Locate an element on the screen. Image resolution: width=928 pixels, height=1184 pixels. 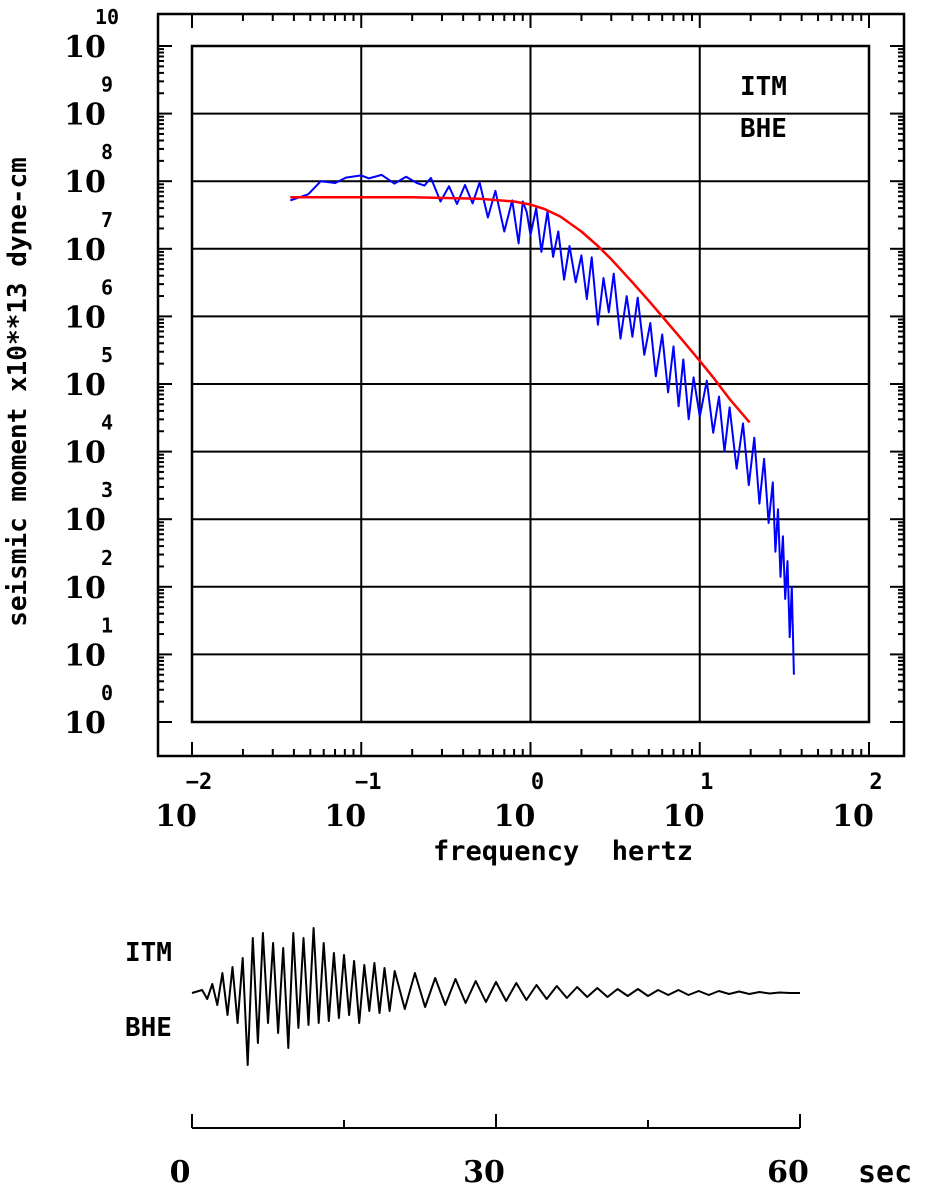
x-tick-exponent: −1 is located at coordinates (368, 782).